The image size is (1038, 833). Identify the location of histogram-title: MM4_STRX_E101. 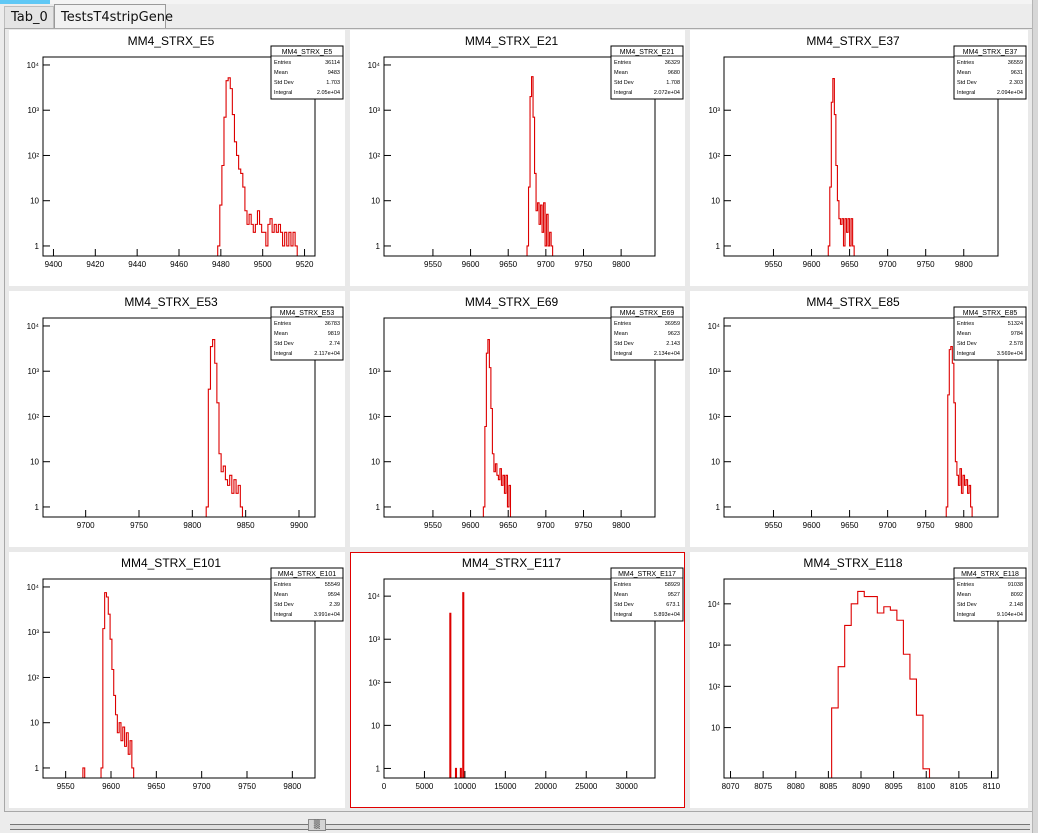
(171, 563).